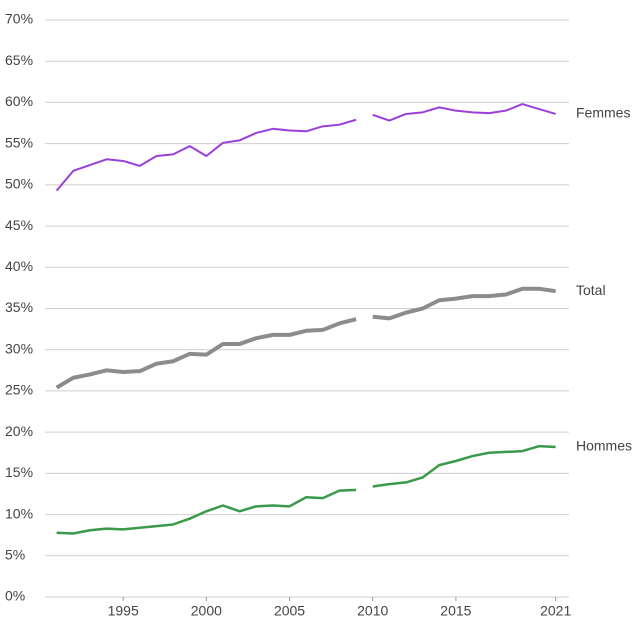 The width and height of the screenshot is (642, 625). Describe the element at coordinates (591, 290) in the screenshot. I see `line-label: Total` at that location.